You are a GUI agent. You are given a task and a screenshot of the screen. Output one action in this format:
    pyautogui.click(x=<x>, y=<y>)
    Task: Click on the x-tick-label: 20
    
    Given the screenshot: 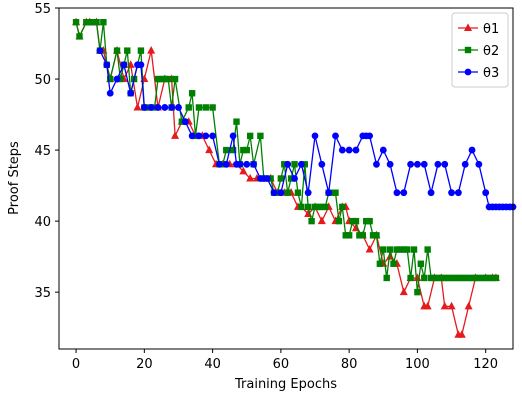 What is the action you would take?
    pyautogui.click(x=144, y=364)
    